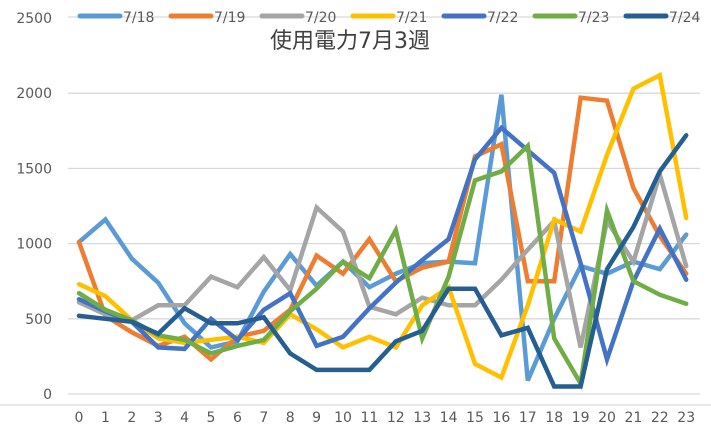 The height and width of the screenshot is (428, 711). Describe the element at coordinates (158, 418) in the screenshot. I see `x-tick-label: 3` at that location.